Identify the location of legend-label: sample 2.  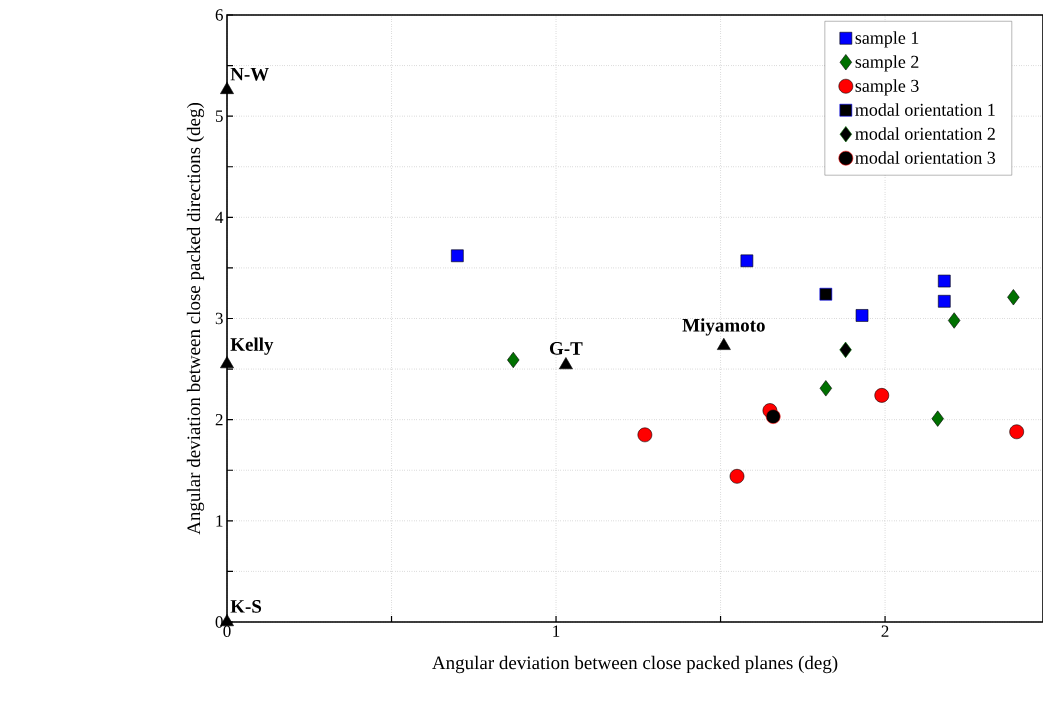
(887, 63).